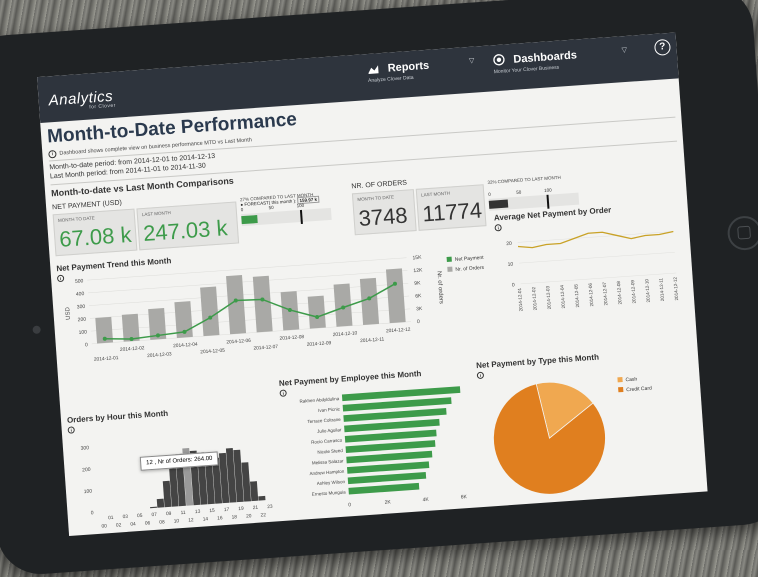 This screenshot has width=758, height=577. I want to click on mtd-caption: MONTH TO DATE, so click(76, 219).